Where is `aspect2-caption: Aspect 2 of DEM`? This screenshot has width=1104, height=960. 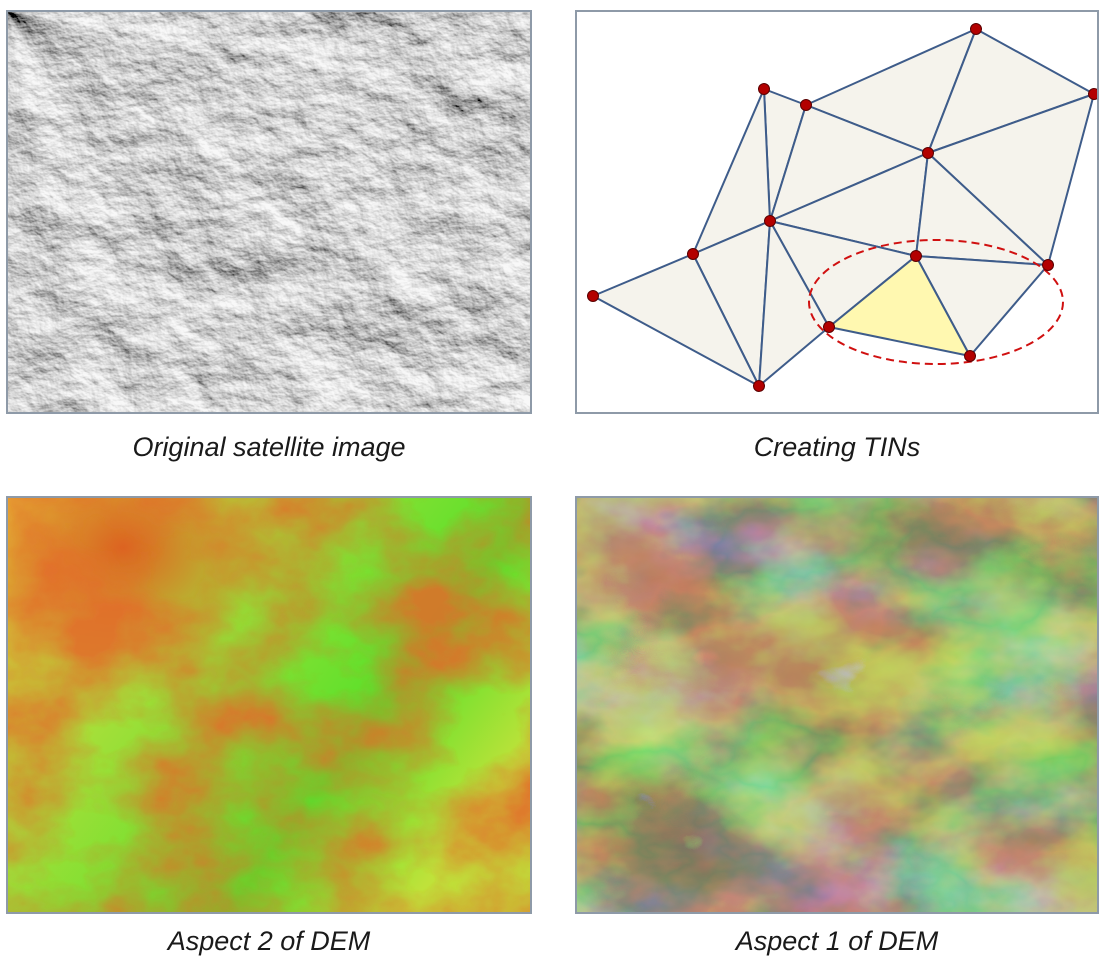 aspect2-caption: Aspect 2 of DEM is located at coordinates (269, 941).